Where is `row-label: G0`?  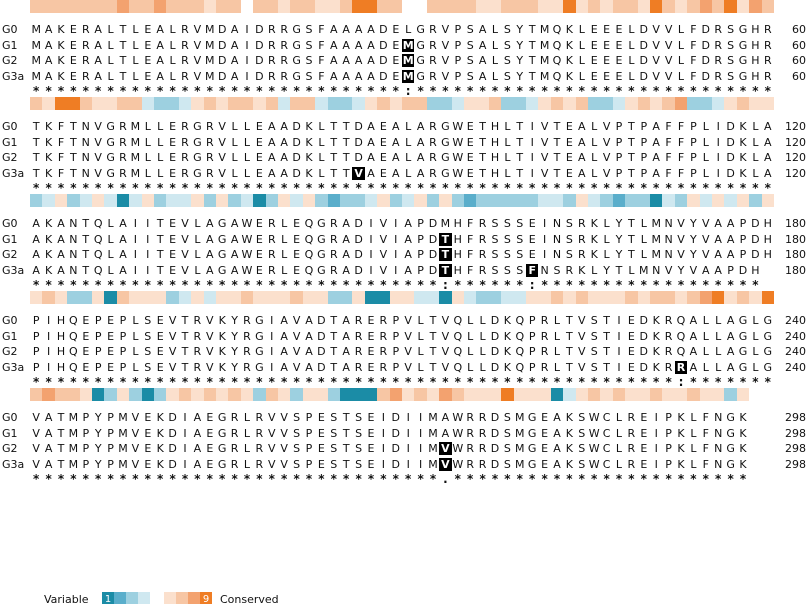
row-label: G0 is located at coordinates (10, 320).